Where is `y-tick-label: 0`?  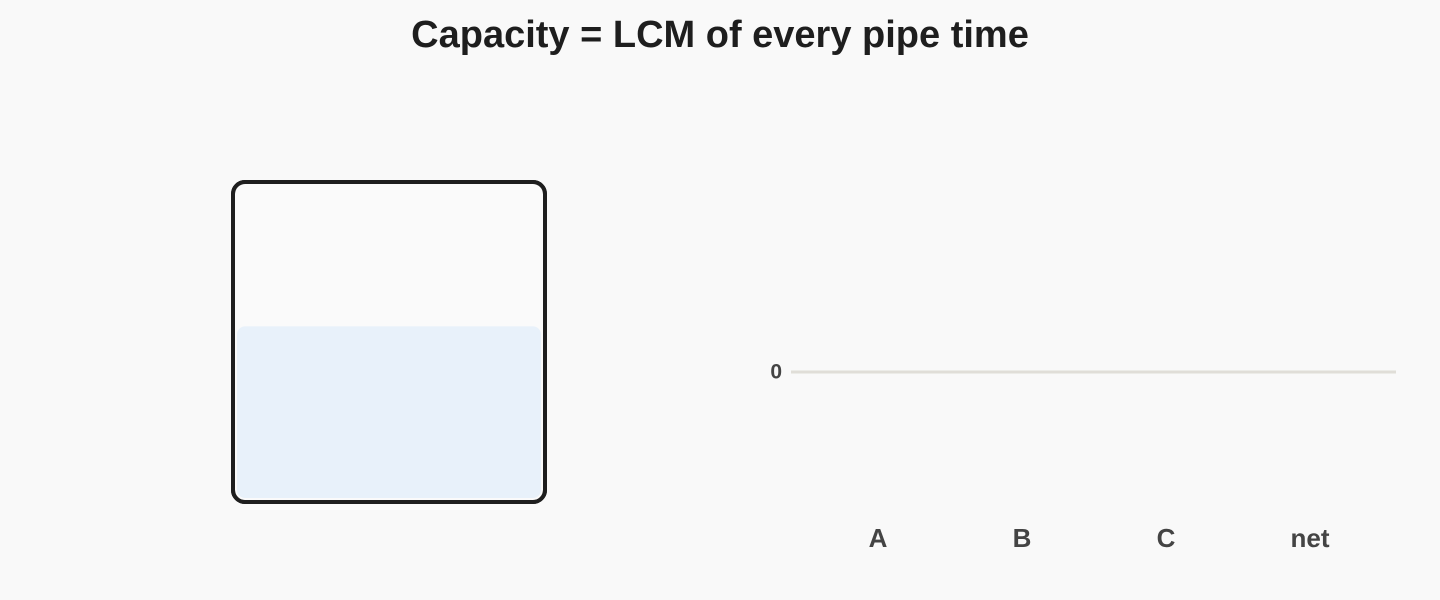 y-tick-label: 0 is located at coordinates (776, 372).